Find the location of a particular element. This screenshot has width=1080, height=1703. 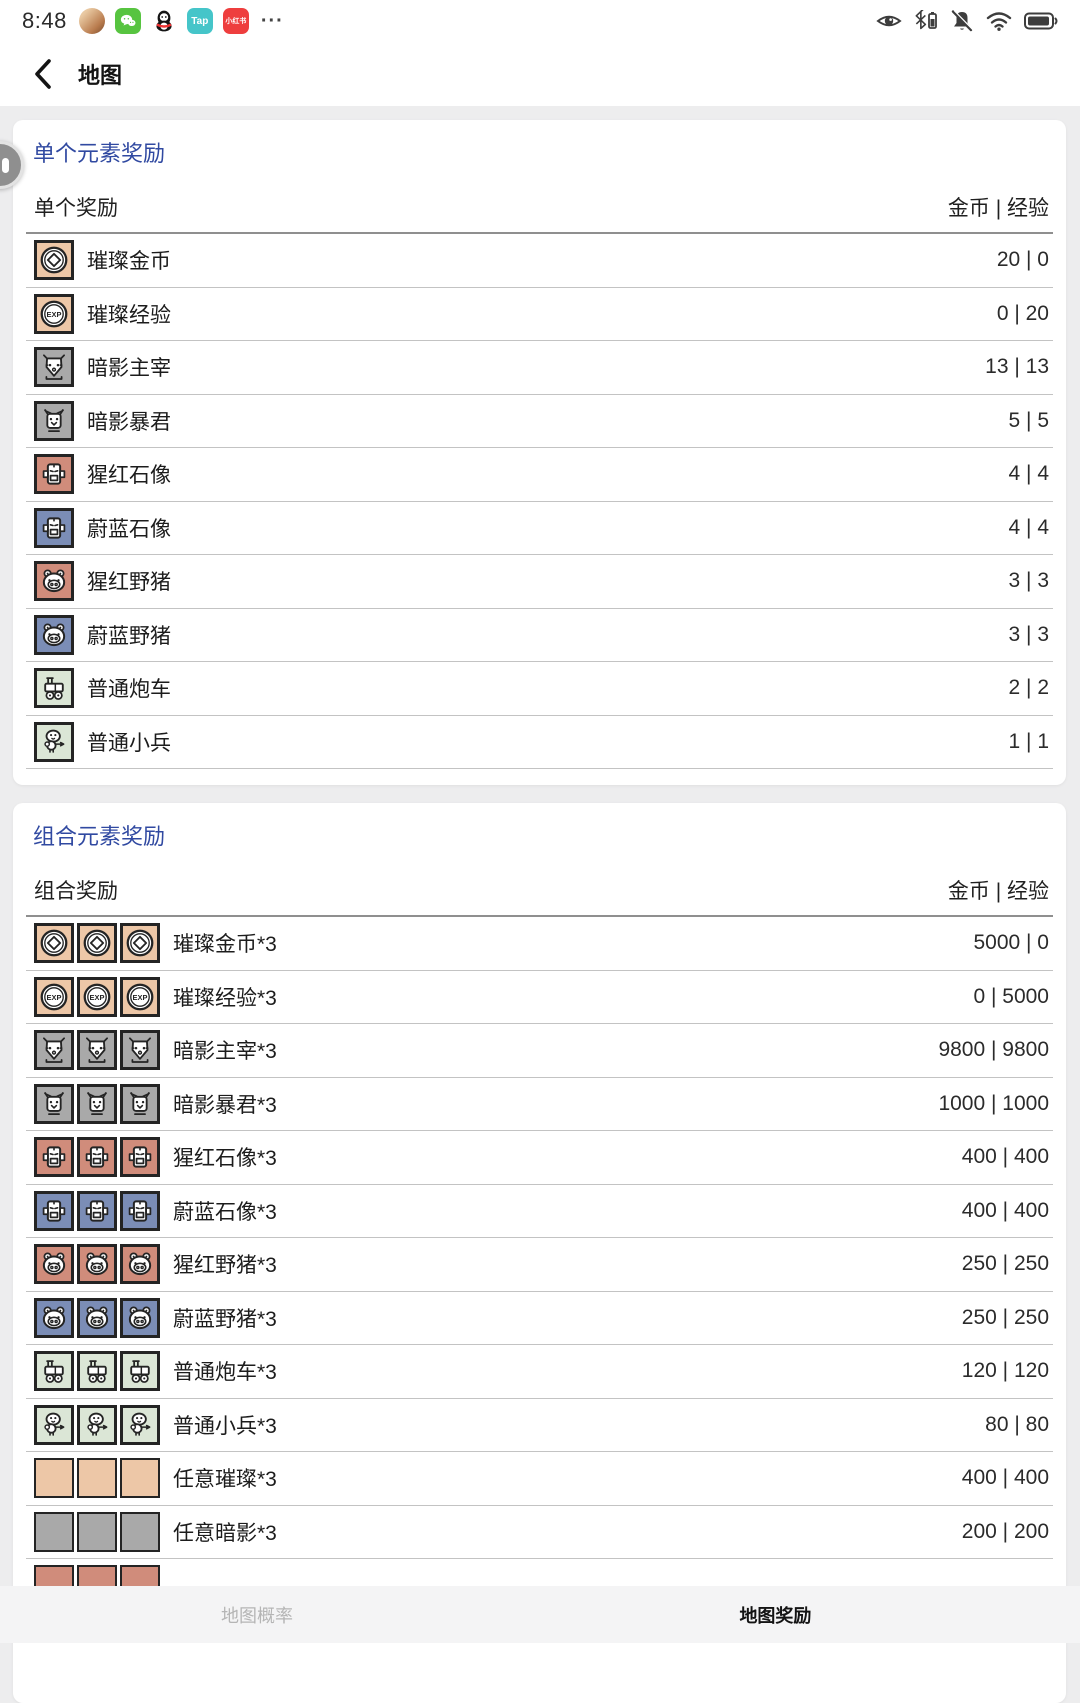

reward-value: 4 | 4 is located at coordinates (1028, 474).